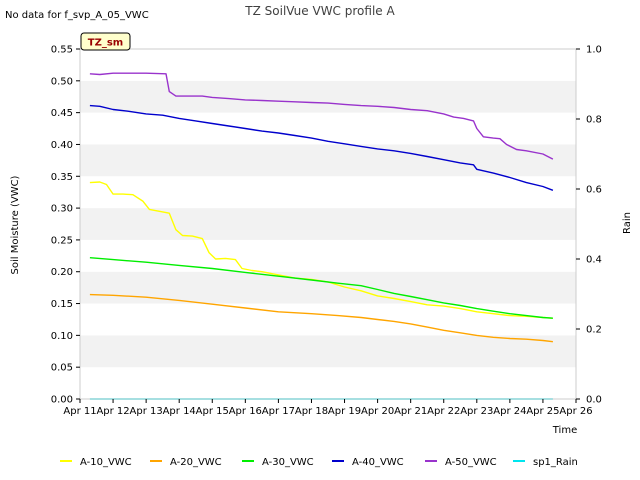 The height and width of the screenshot is (480, 640). I want to click on x-tick-label: Apr 25, so click(542, 411).